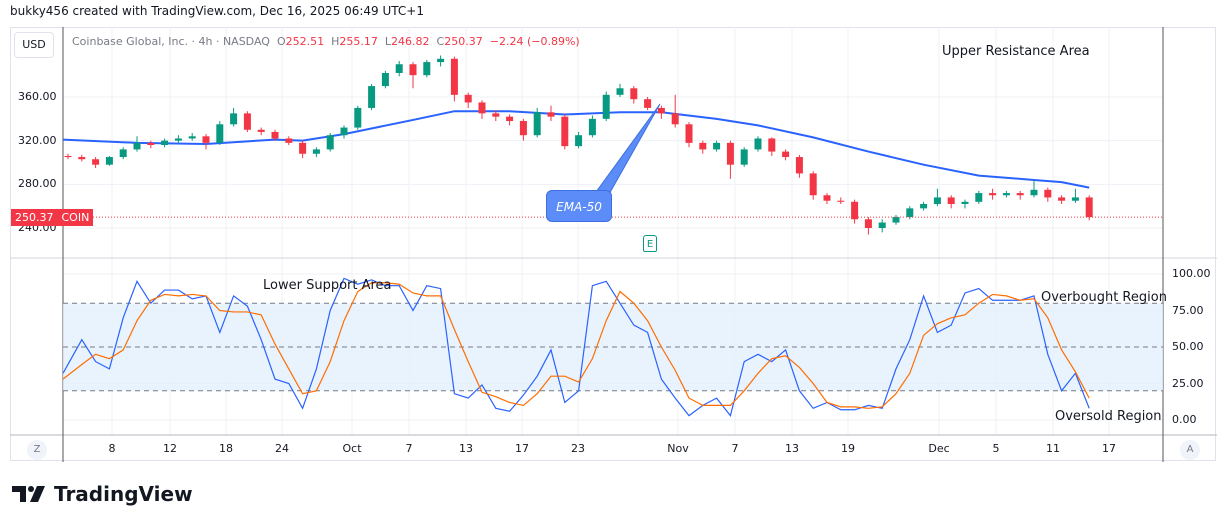 The image size is (1227, 523). I want to click on x-tick-label: 23, so click(578, 448).